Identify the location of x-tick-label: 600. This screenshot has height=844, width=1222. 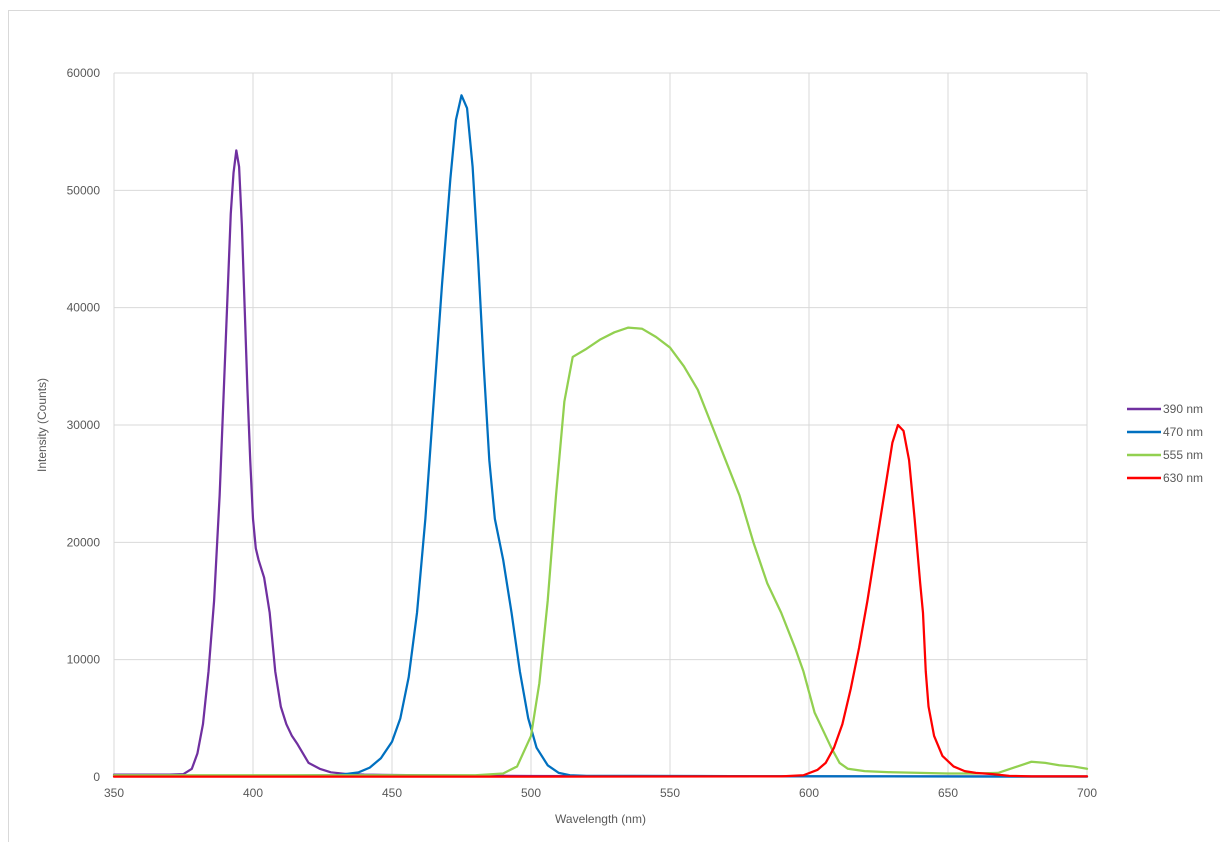
(809, 793).